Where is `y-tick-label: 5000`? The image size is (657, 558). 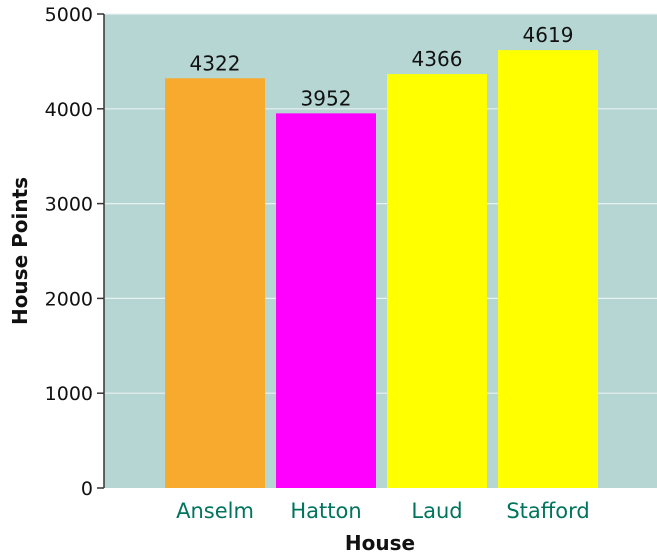
y-tick-label: 5000 is located at coordinates (69, 15).